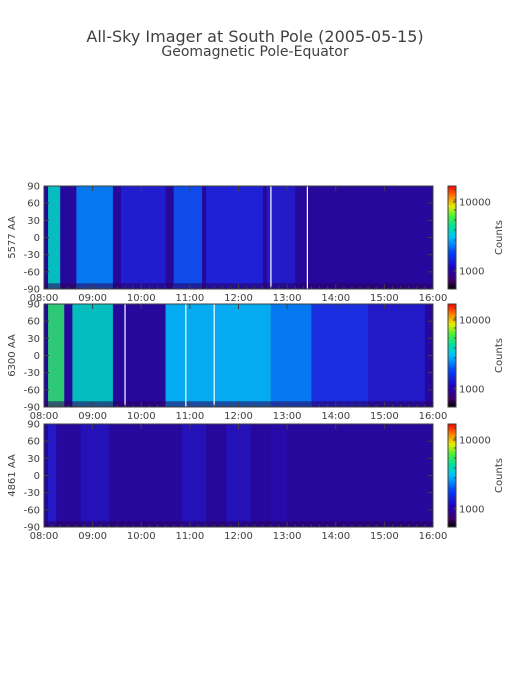 The image size is (510, 680). What do you see at coordinates (12, 475) in the screenshot?
I see `y-axis-label: 4861 AA` at bounding box center [12, 475].